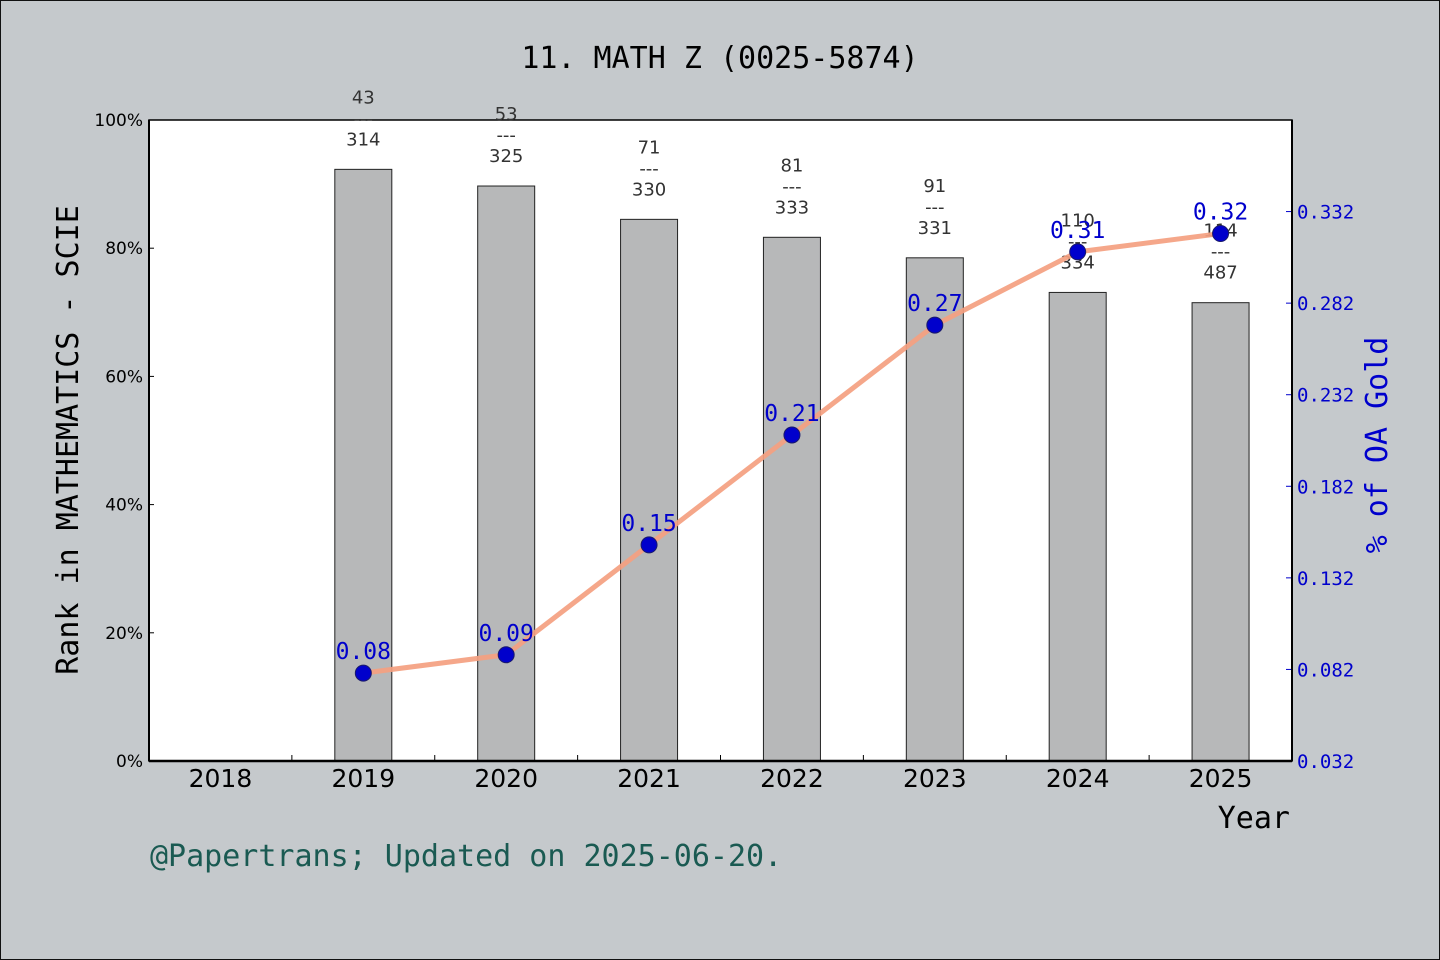 Image resolution: width=1440 pixels, height=960 pixels. Describe the element at coordinates (124, 249) in the screenshot. I see `y-tick-label: 80%` at that location.